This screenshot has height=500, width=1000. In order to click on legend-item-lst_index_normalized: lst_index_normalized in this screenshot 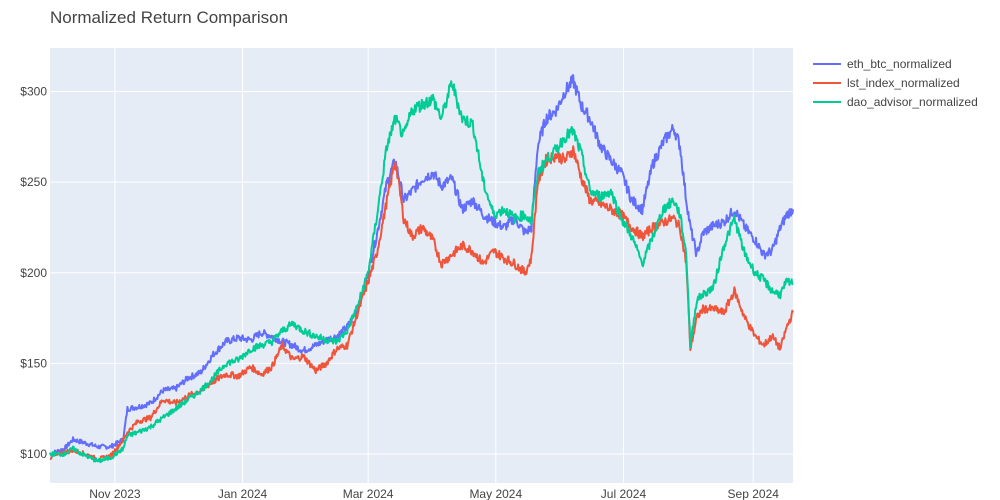, I will do `click(886, 83)`.